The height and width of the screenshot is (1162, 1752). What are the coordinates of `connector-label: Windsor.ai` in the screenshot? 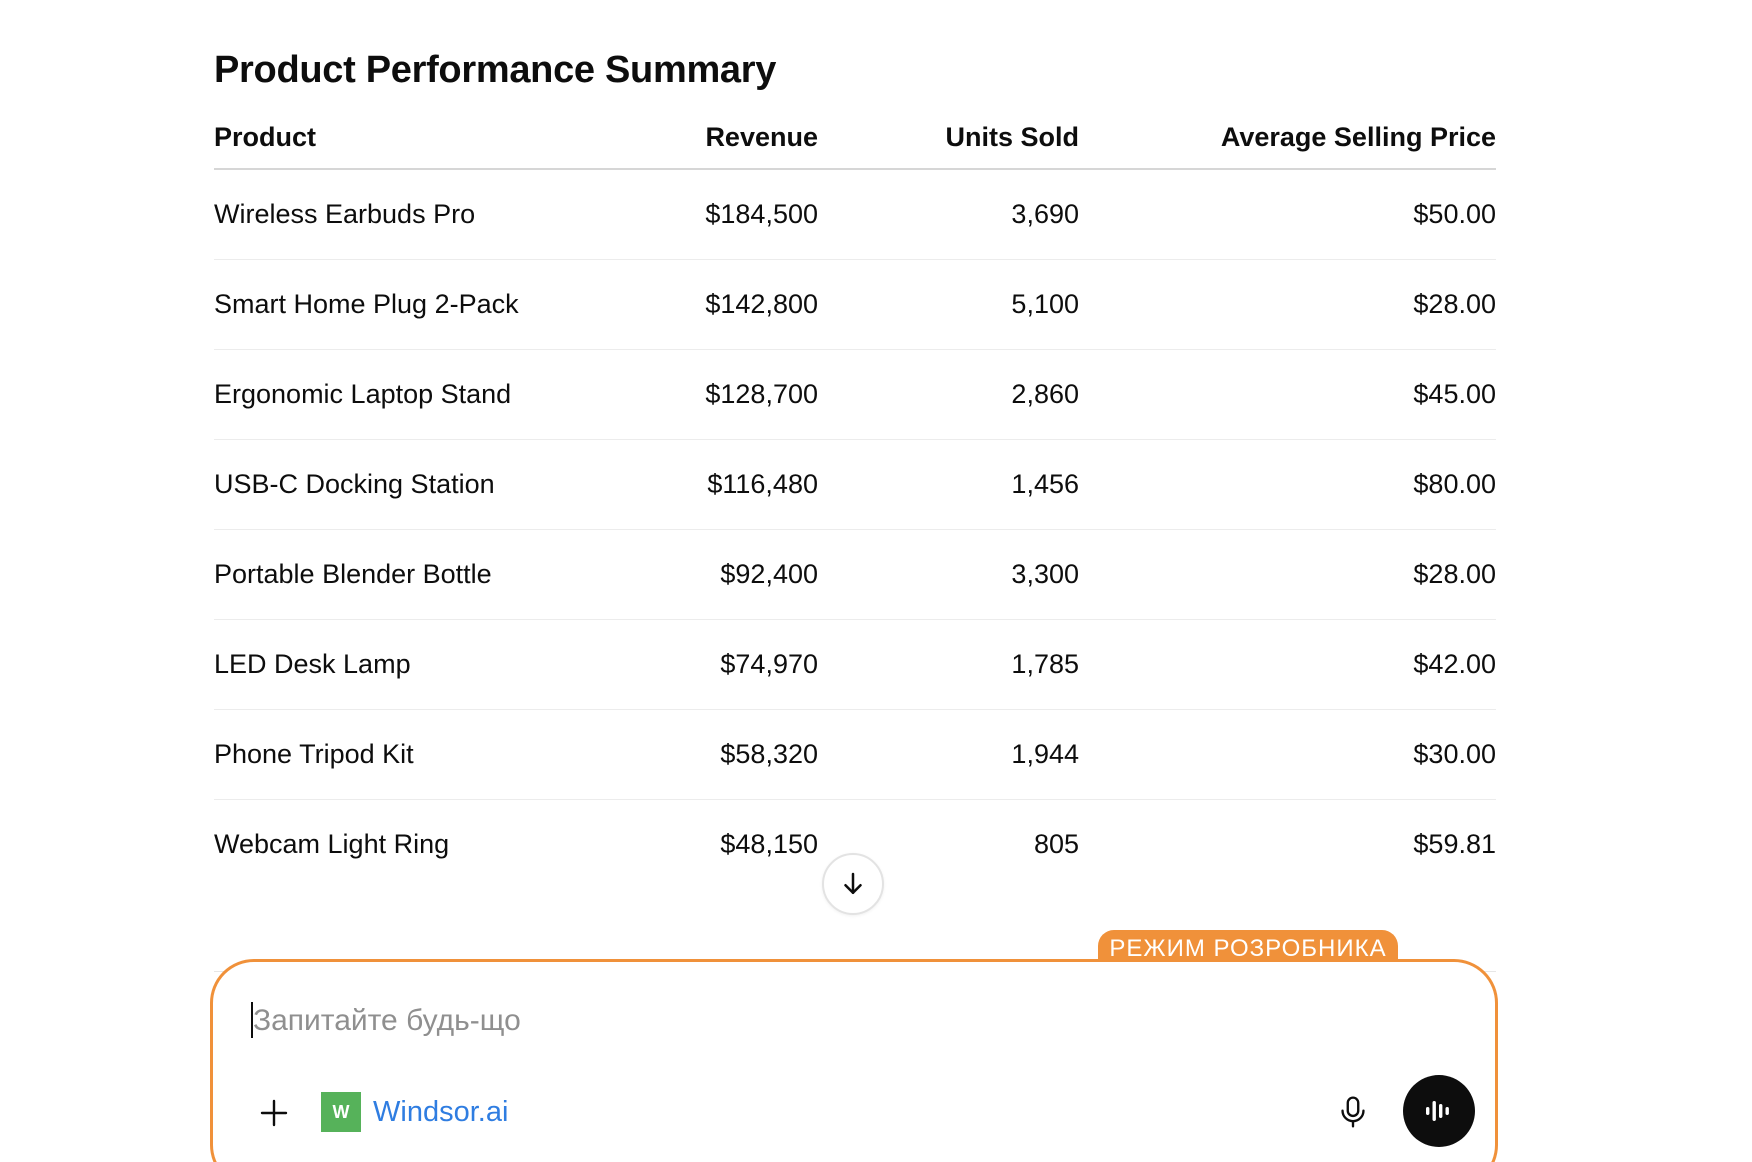 It's located at (441, 1111).